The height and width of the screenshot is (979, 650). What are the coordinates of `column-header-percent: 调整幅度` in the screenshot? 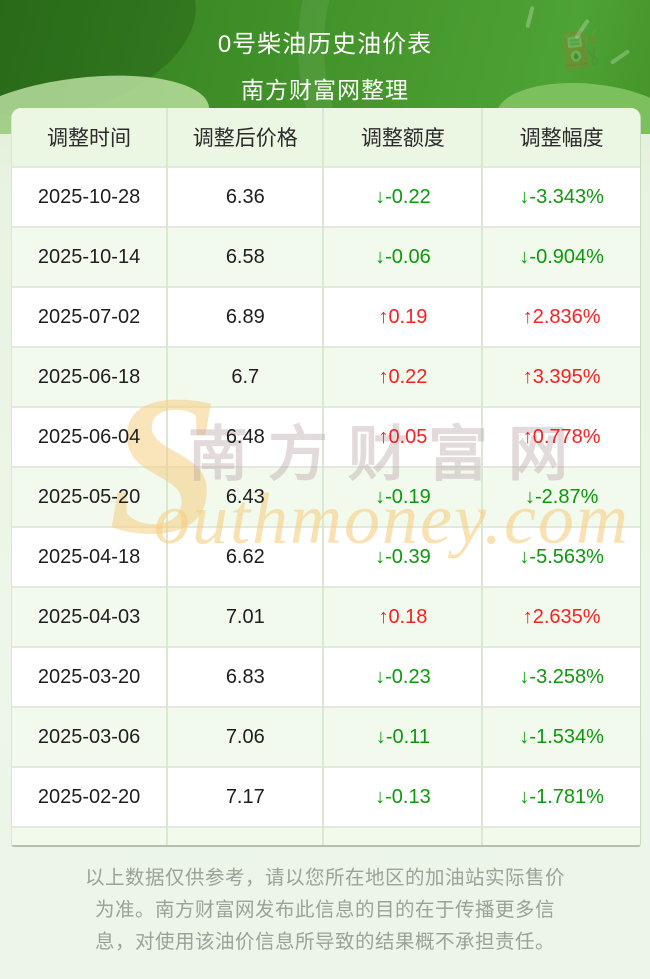 It's located at (560, 137).